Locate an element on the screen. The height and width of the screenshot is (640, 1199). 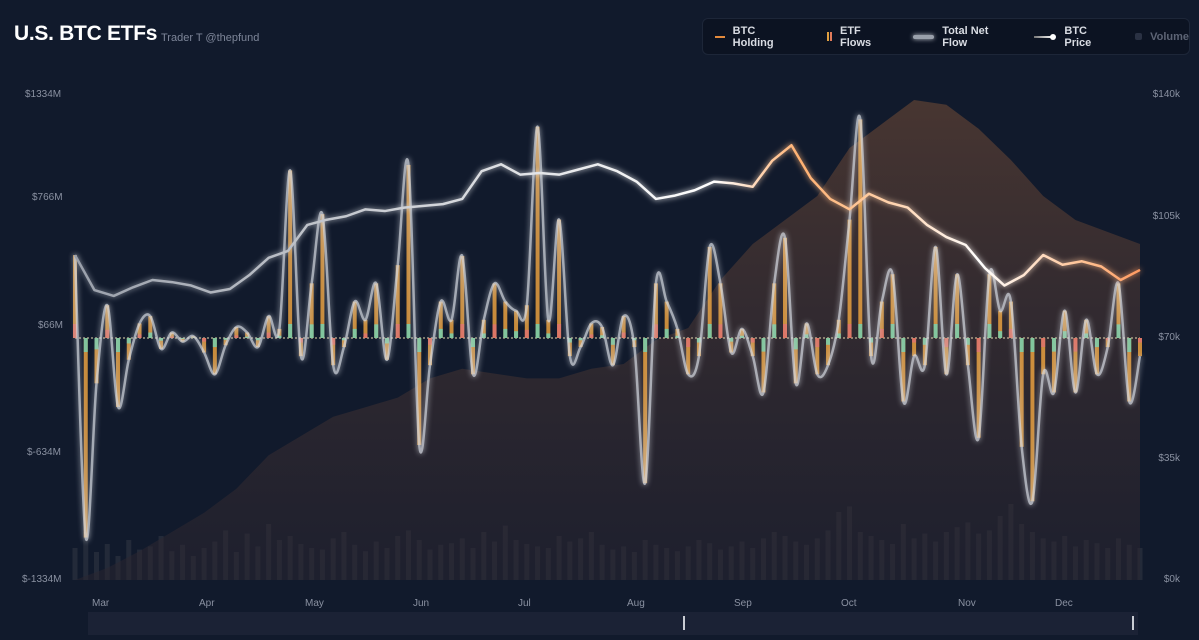
legend-total-net-flow: Total Net Flow is located at coordinates (963, 37).